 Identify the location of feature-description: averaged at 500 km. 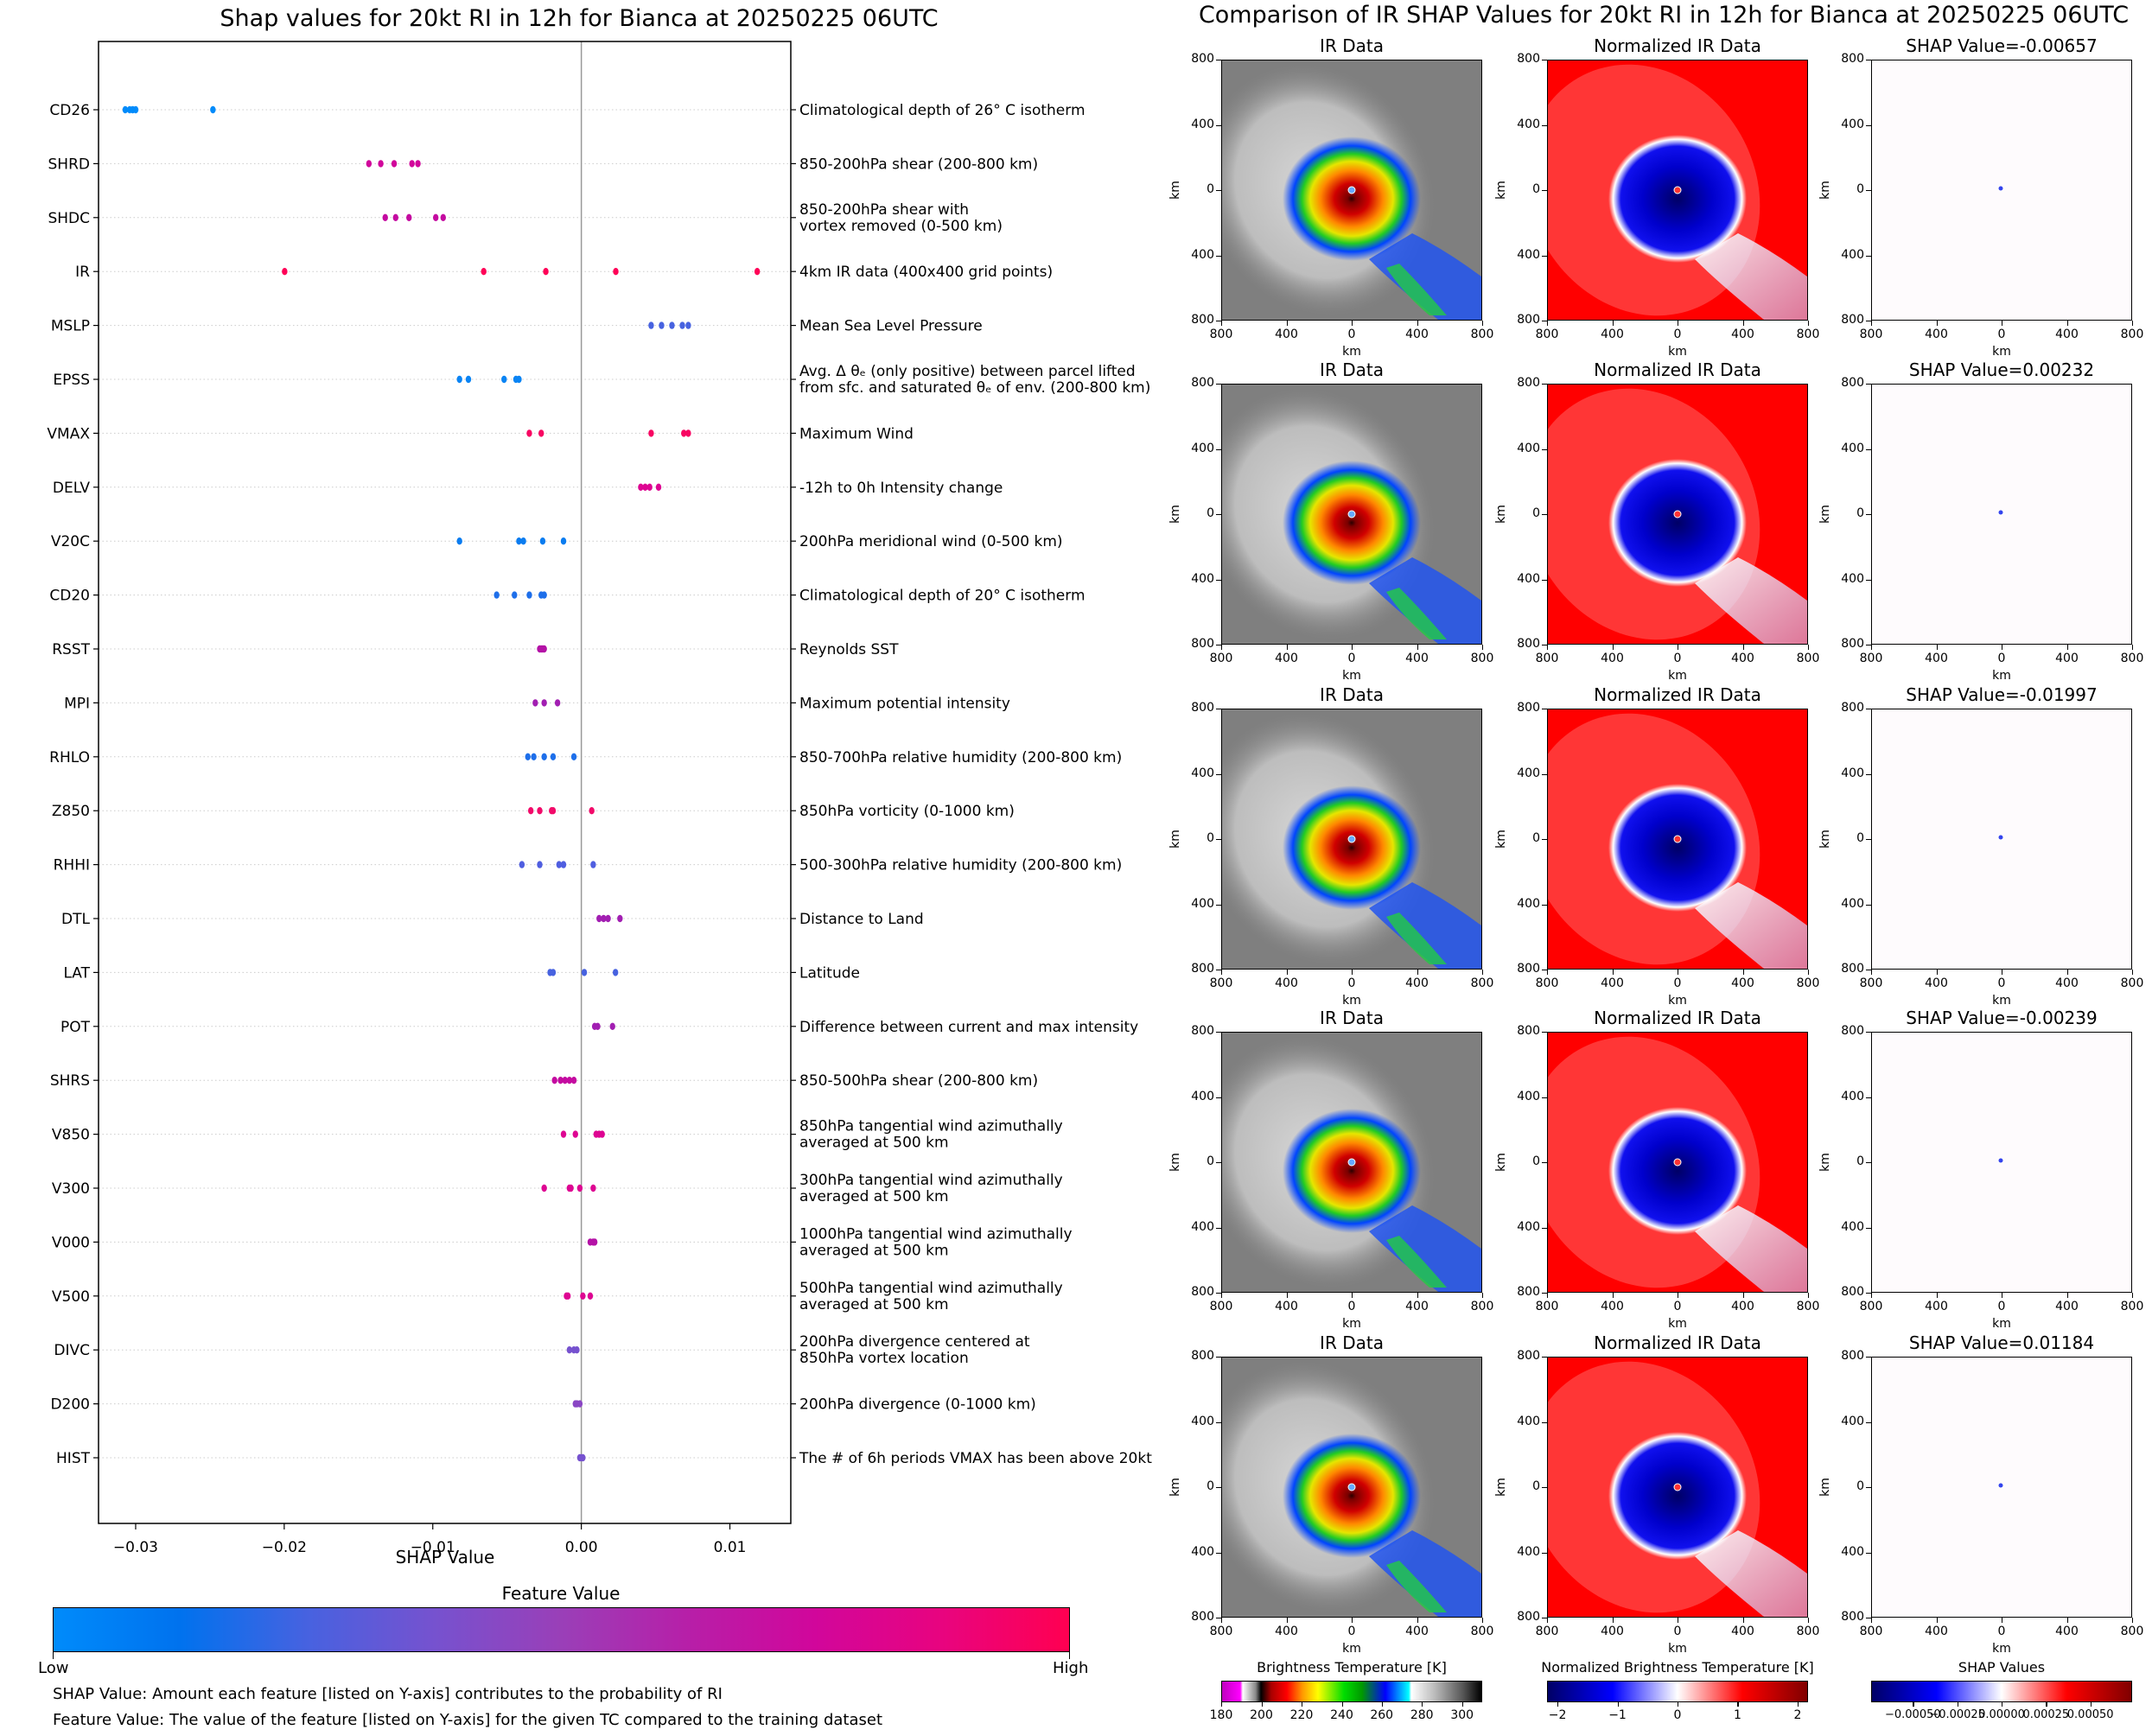
(874, 1143).